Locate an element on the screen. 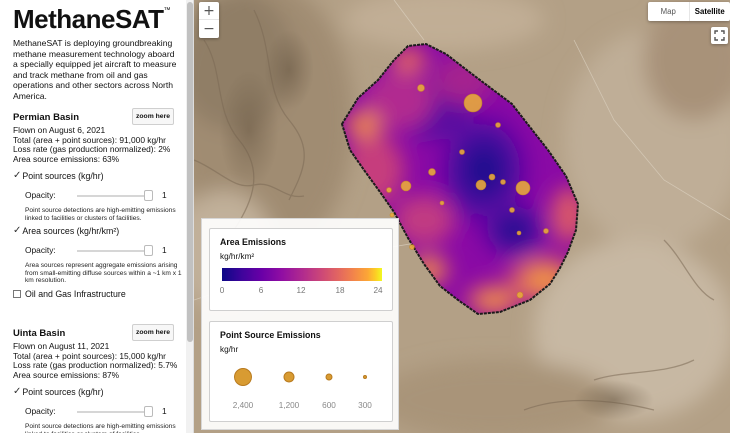  zoom-control: + − is located at coordinates (209, 20).